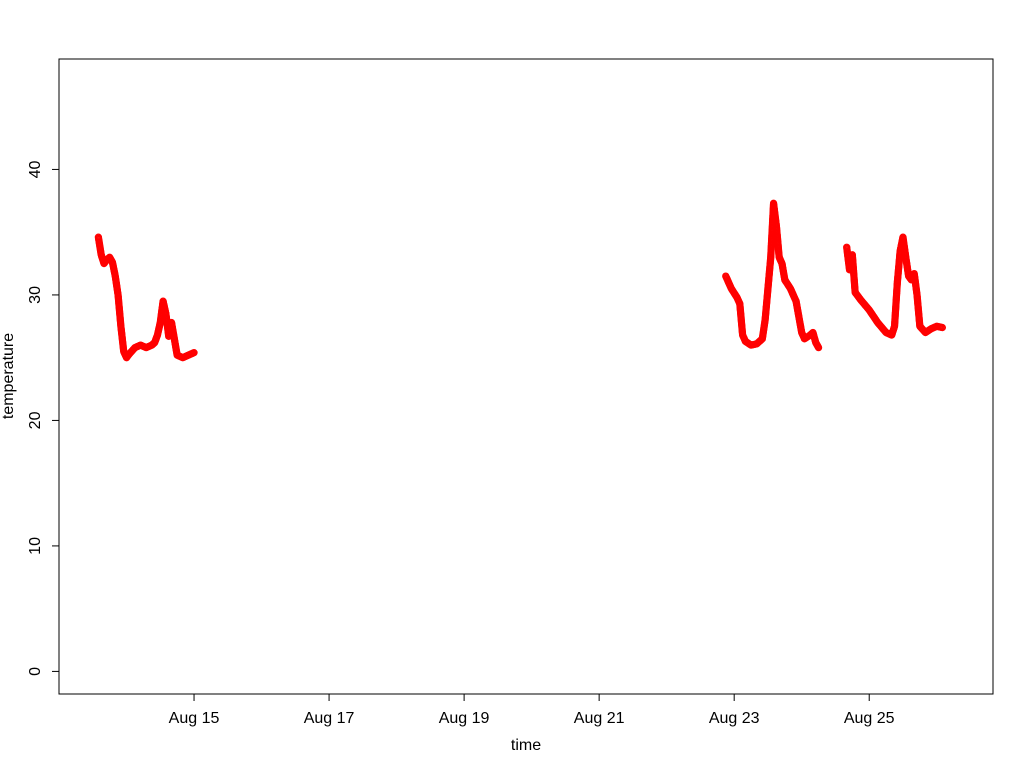 The height and width of the screenshot is (768, 1024). Describe the element at coordinates (35, 295) in the screenshot. I see `y-tick-label: 30` at that location.